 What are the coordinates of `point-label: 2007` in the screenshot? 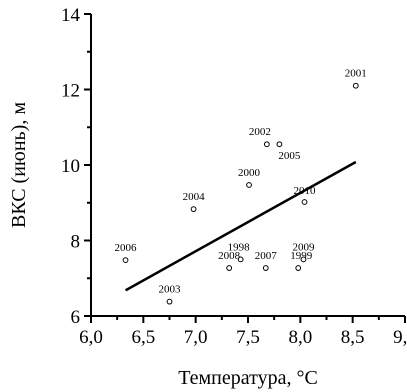 It's located at (266, 256).